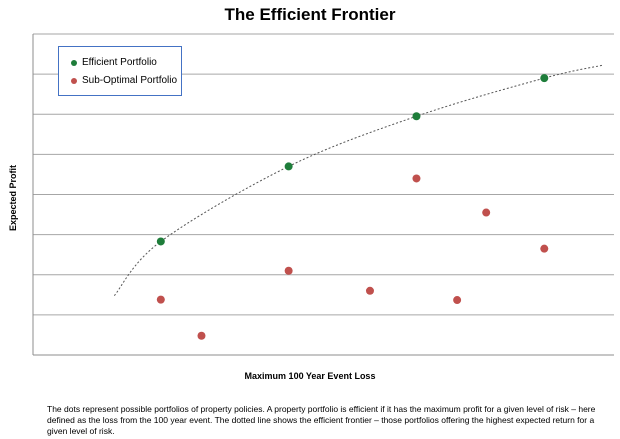 The image size is (620, 439). I want to click on legend-marker-efficient, so click(74, 62).